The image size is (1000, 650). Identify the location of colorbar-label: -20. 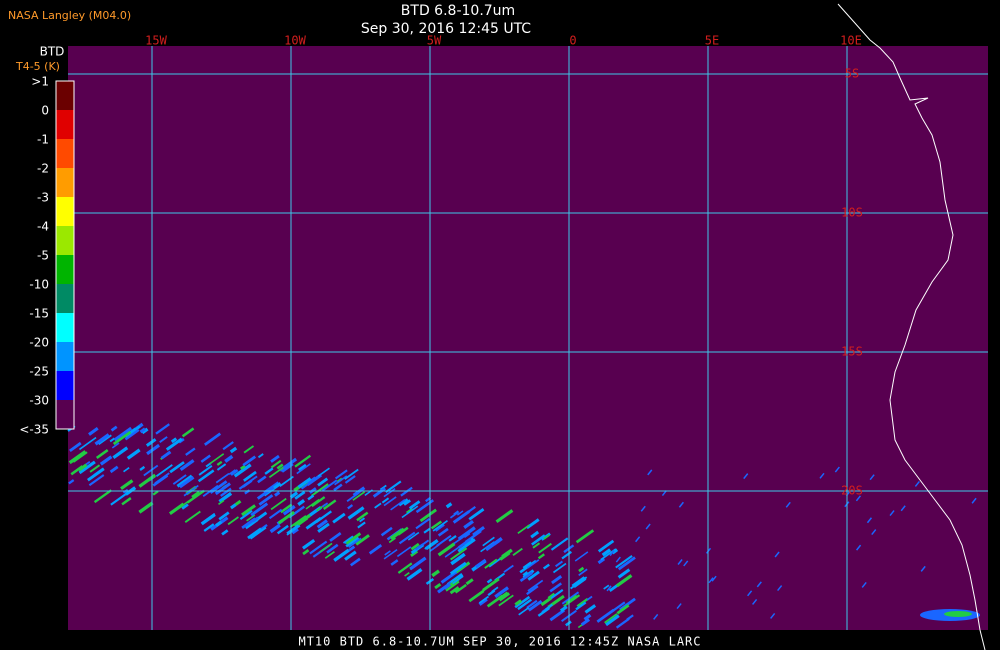
(39, 343).